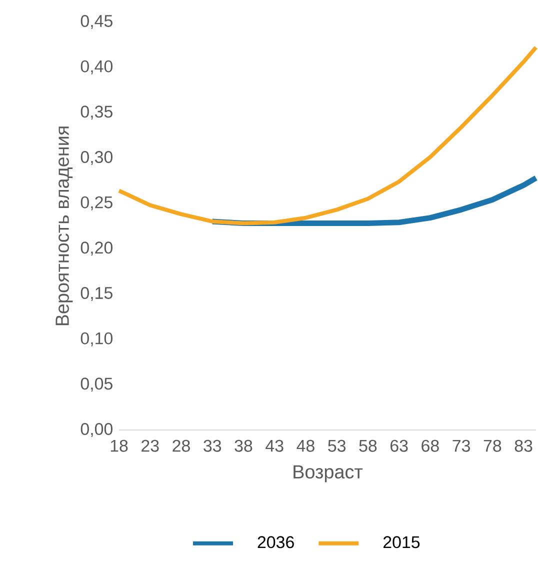 Image resolution: width=538 pixels, height=571 pixels. Describe the element at coordinates (399, 446) in the screenshot. I see `x-tick-label: 63` at that location.